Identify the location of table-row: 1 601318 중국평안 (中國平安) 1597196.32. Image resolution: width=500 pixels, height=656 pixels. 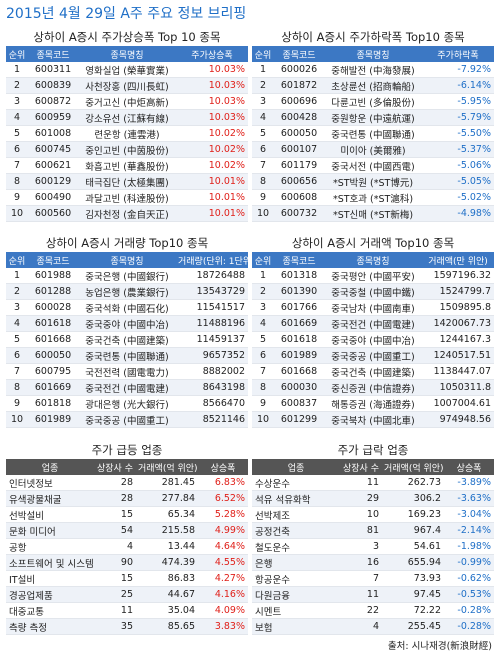
(373, 276).